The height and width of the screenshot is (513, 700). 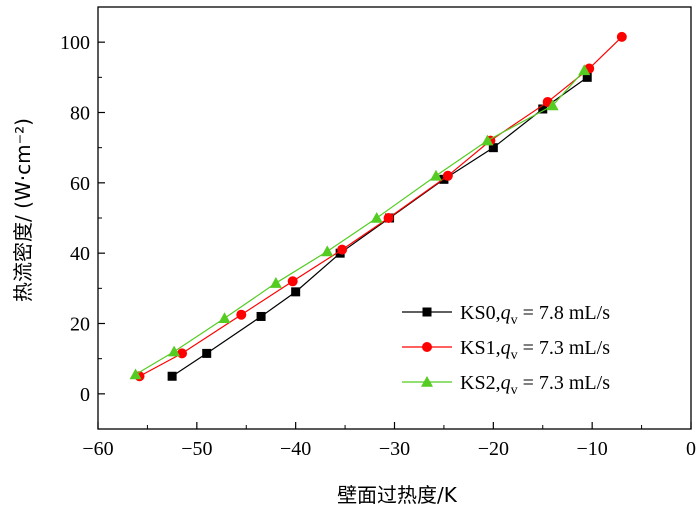 I want to click on y-tick-label: 40, so click(x=80, y=254).